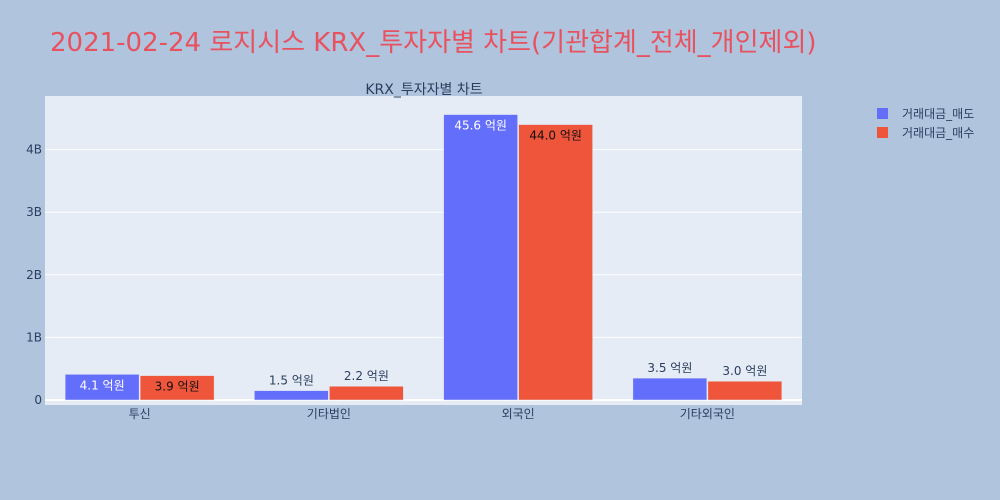 Image resolution: width=1000 pixels, height=500 pixels. Describe the element at coordinates (938, 133) in the screenshot. I see `legend-label: 거래대금_매수` at that location.